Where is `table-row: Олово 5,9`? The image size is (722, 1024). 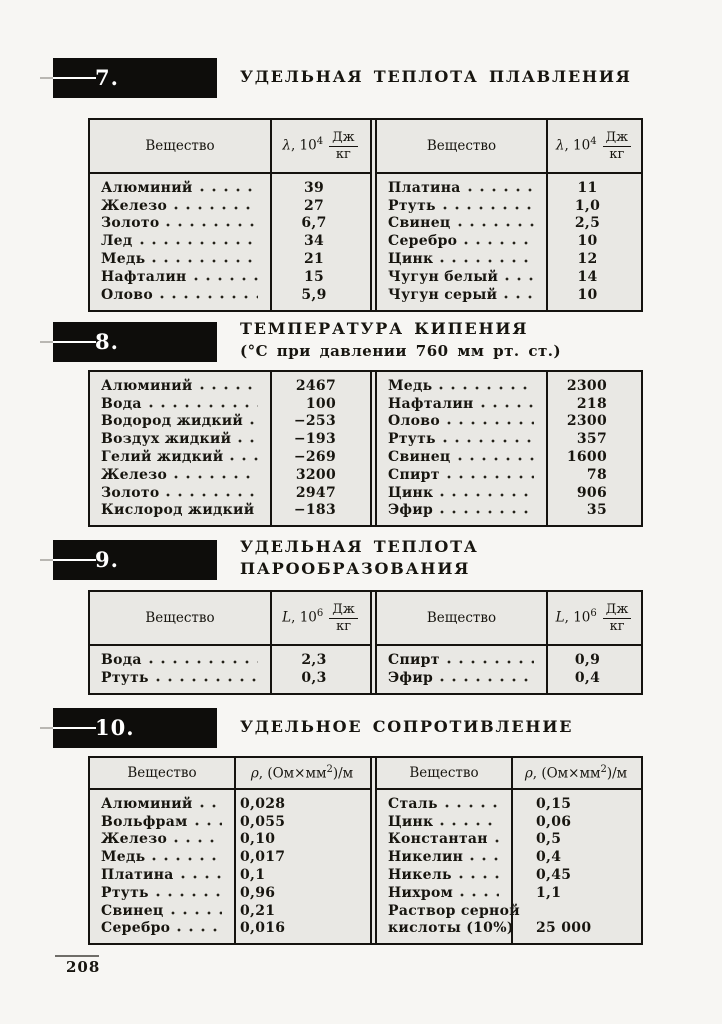 table-row: Олово 5,9 is located at coordinates (230, 295).